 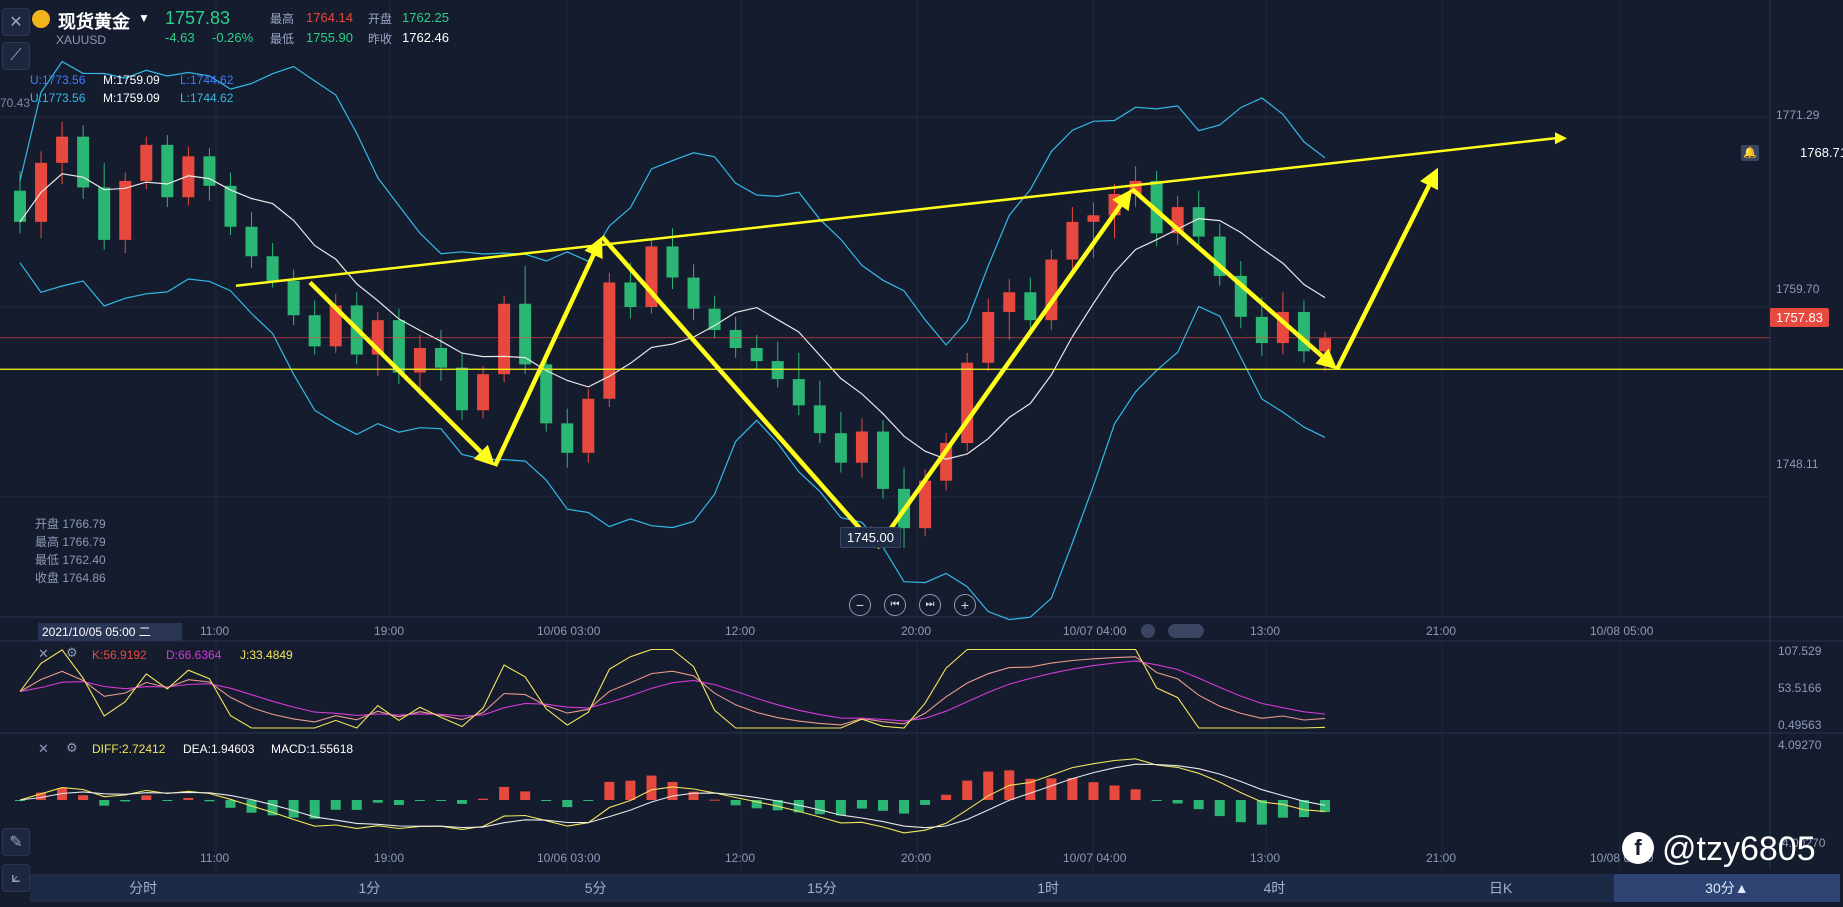 I want to click on time-axis-tick: 11:00, so click(x=215, y=631).